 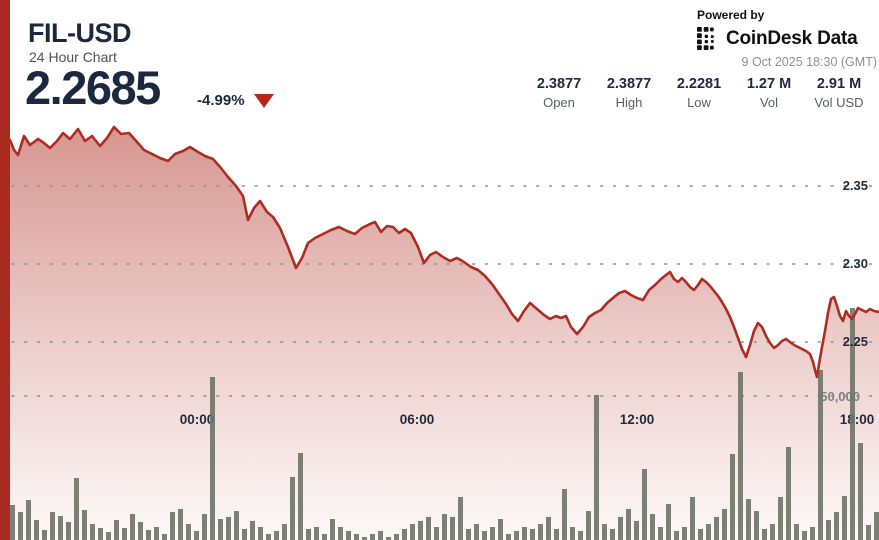 I want to click on stat-high: 2.3877 High, so click(x=629, y=93).